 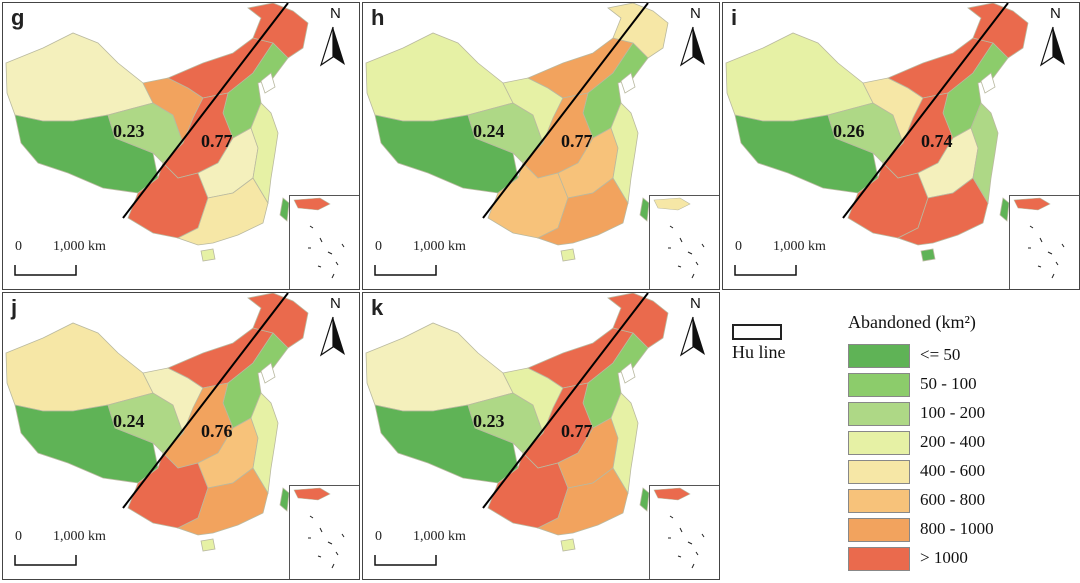 I want to click on legend-label: 50 - 100, so click(x=948, y=383).